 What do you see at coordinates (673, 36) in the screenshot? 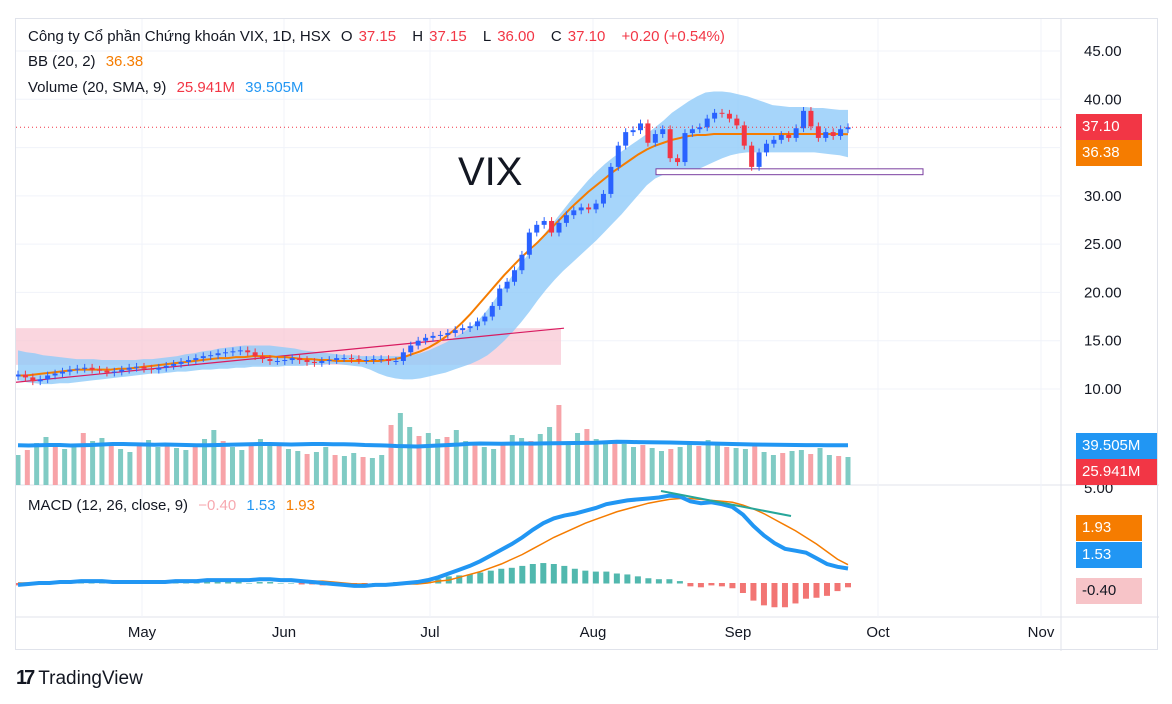
I see `change-value: +0.20 (+0.54%)` at bounding box center [673, 36].